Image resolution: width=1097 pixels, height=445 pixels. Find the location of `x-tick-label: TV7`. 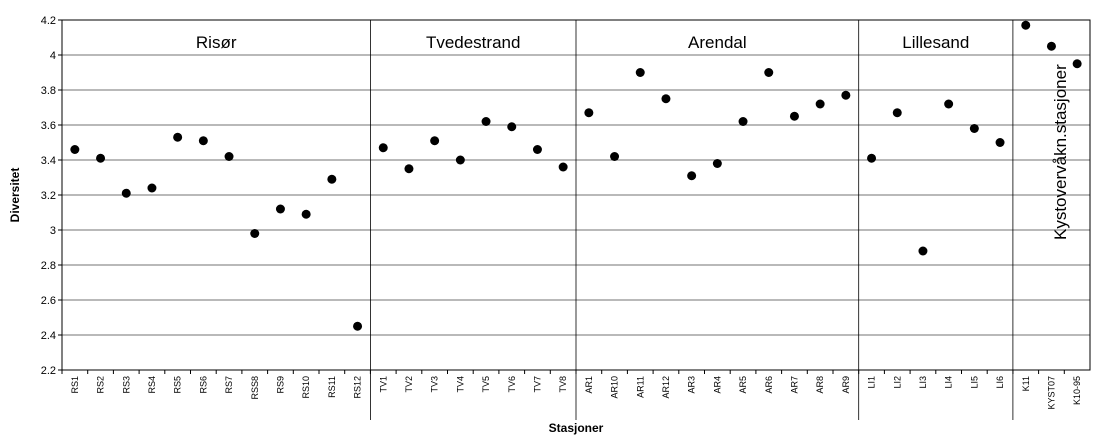

x-tick-label: TV7 is located at coordinates (537, 384).